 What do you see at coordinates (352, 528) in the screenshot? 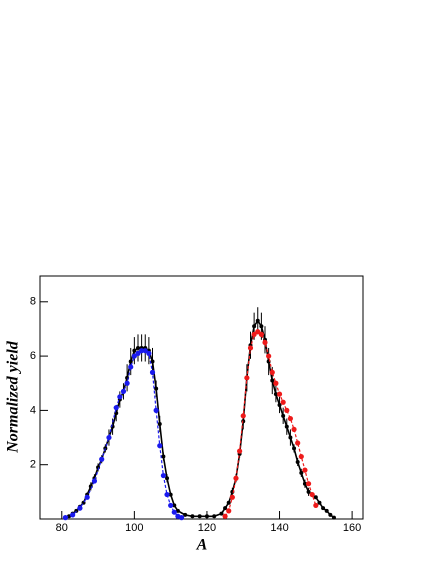
I see `x-tick-label: 160` at bounding box center [352, 528].